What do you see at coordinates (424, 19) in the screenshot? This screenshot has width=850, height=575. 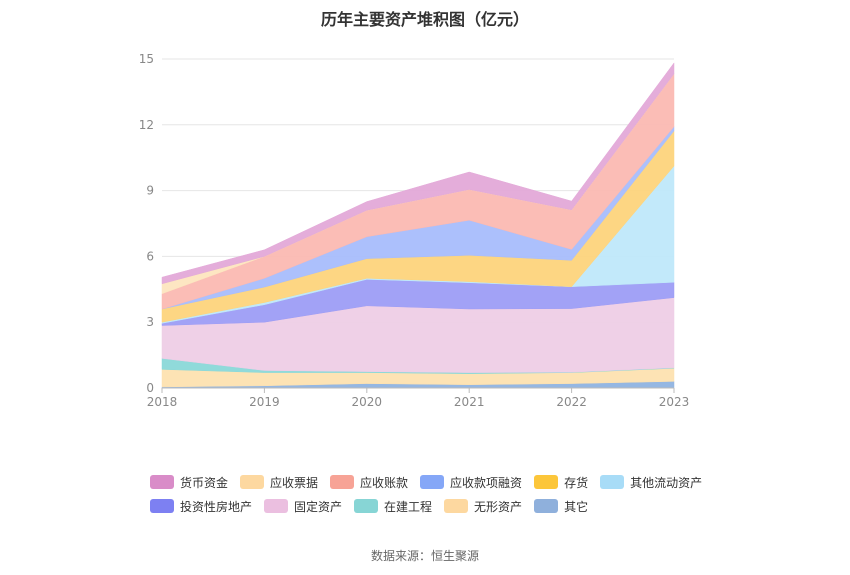 I see `chart-title: 历年主要资产堆积图（亿元）` at bounding box center [424, 19].